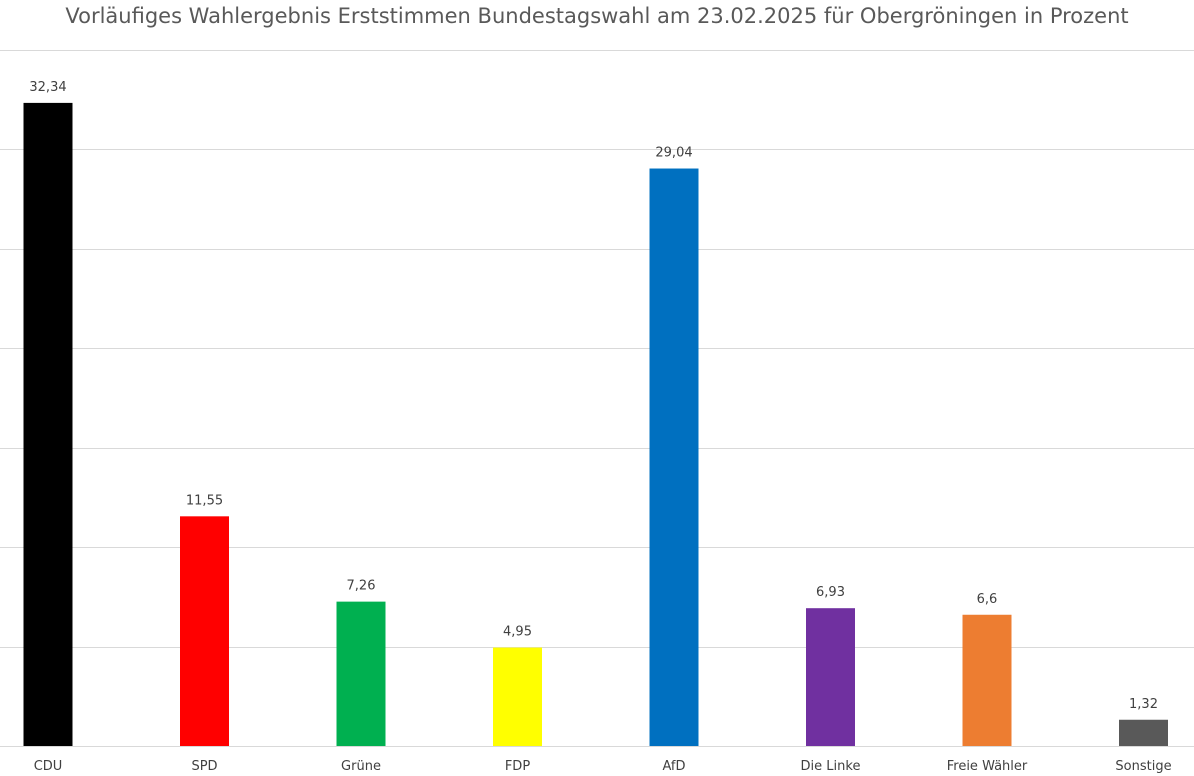  What do you see at coordinates (673, 153) in the screenshot?
I see `data-label: 29,04` at bounding box center [673, 153].